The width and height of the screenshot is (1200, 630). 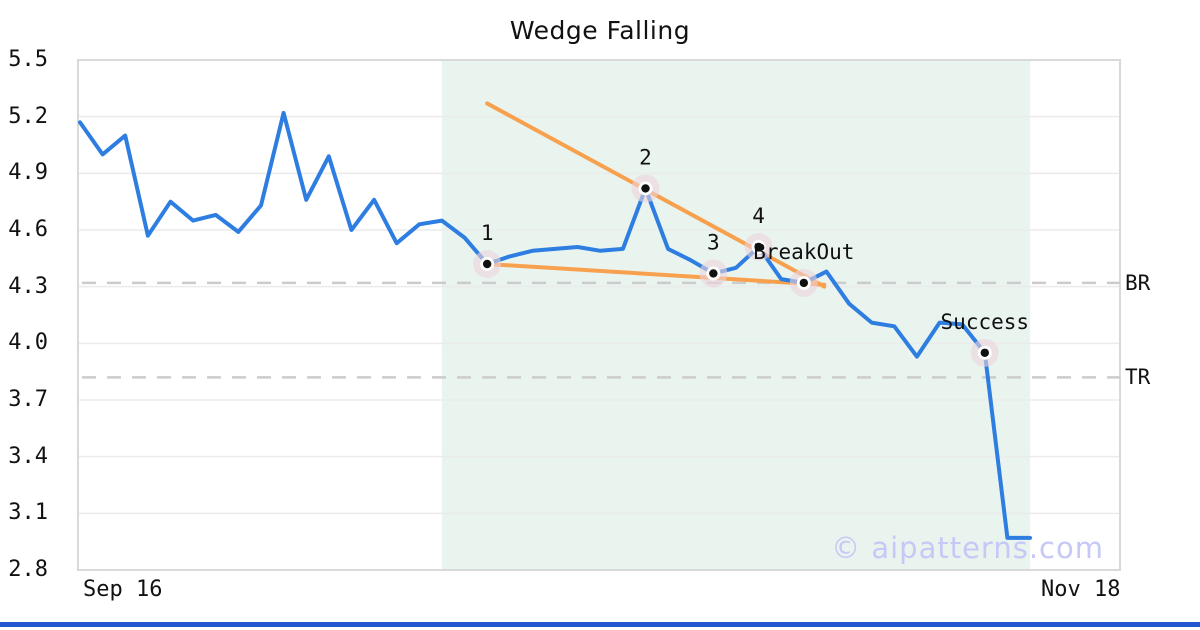 What do you see at coordinates (28, 116) in the screenshot?
I see `y-tick-label: 5.2` at bounding box center [28, 116].